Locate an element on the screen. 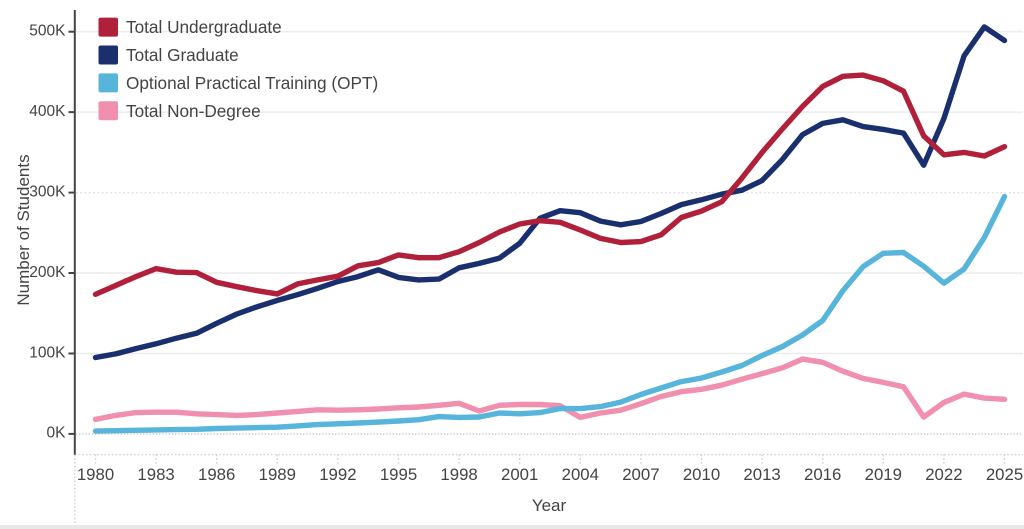 The height and width of the screenshot is (529, 1024). svg-text: 300K is located at coordinates (47, 191).